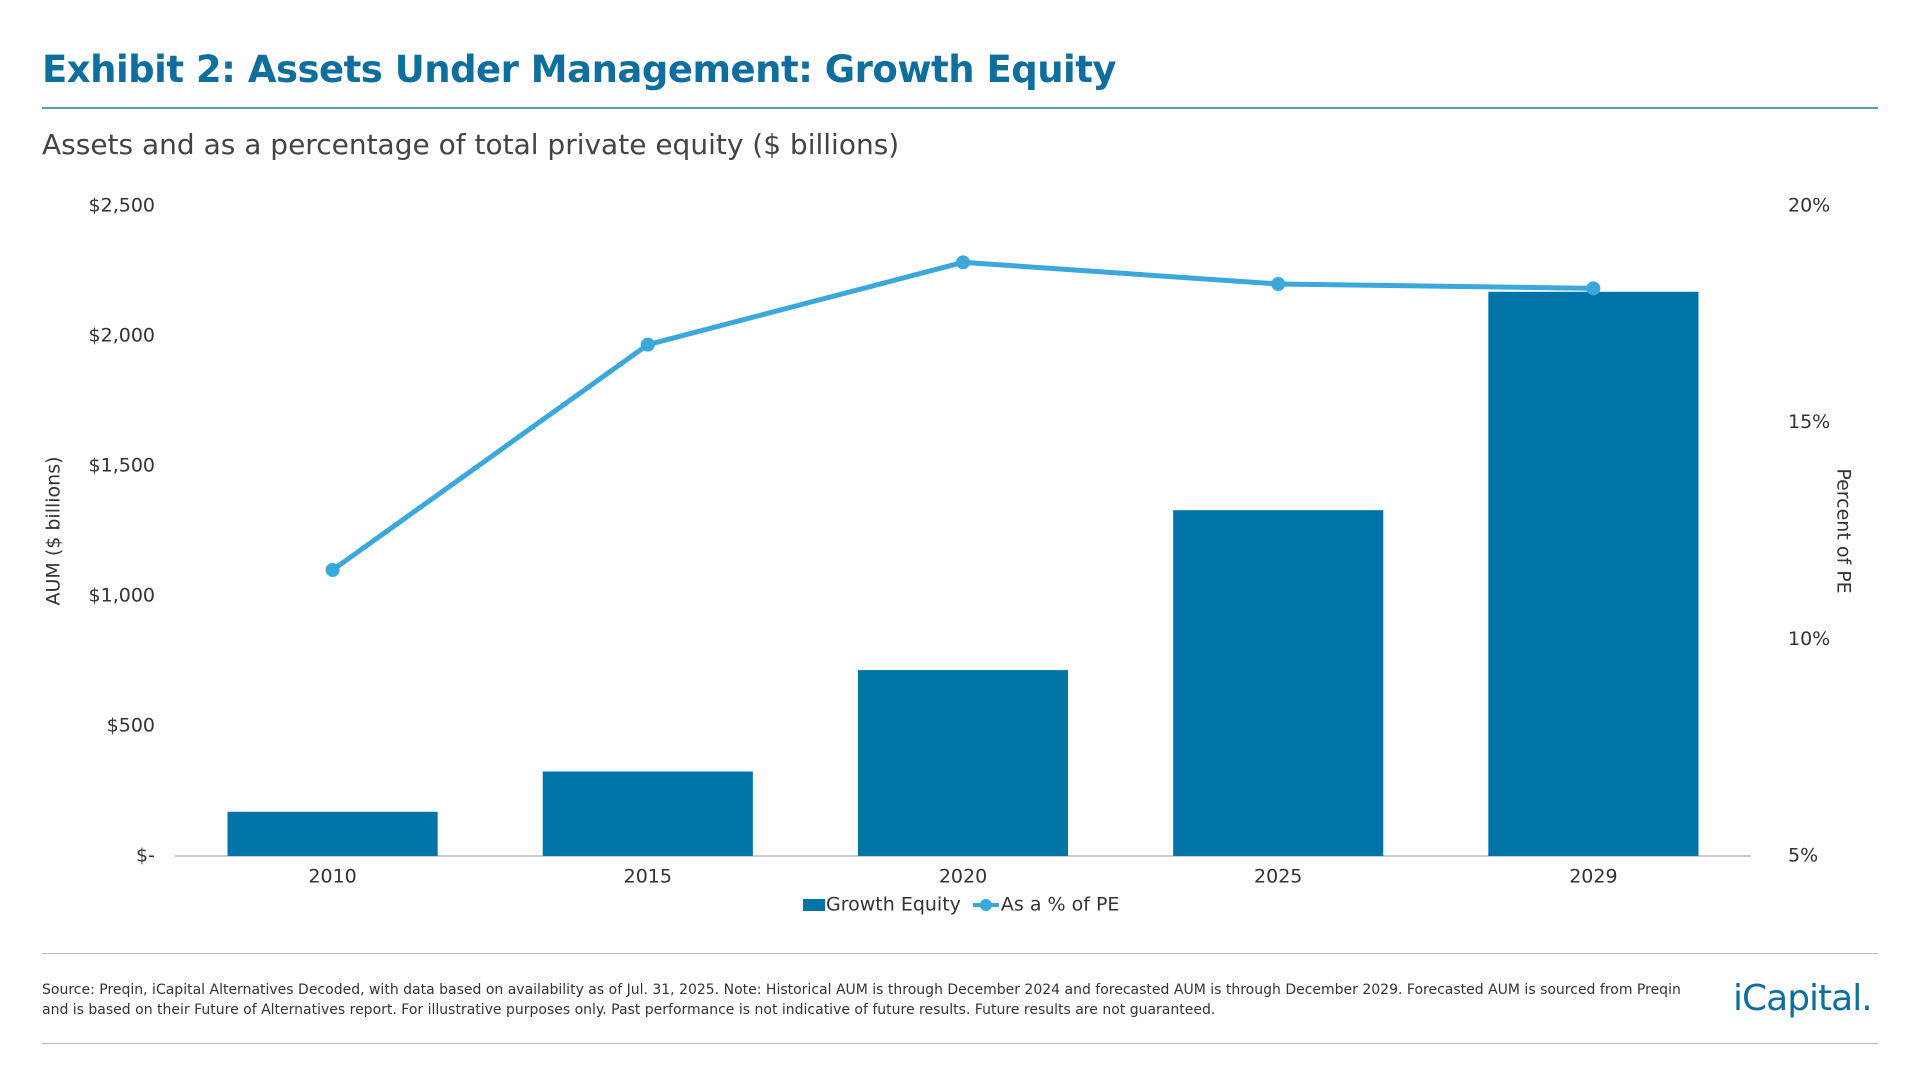  What do you see at coordinates (1278, 877) in the screenshot?
I see `x-tick-label: 2025` at bounding box center [1278, 877].